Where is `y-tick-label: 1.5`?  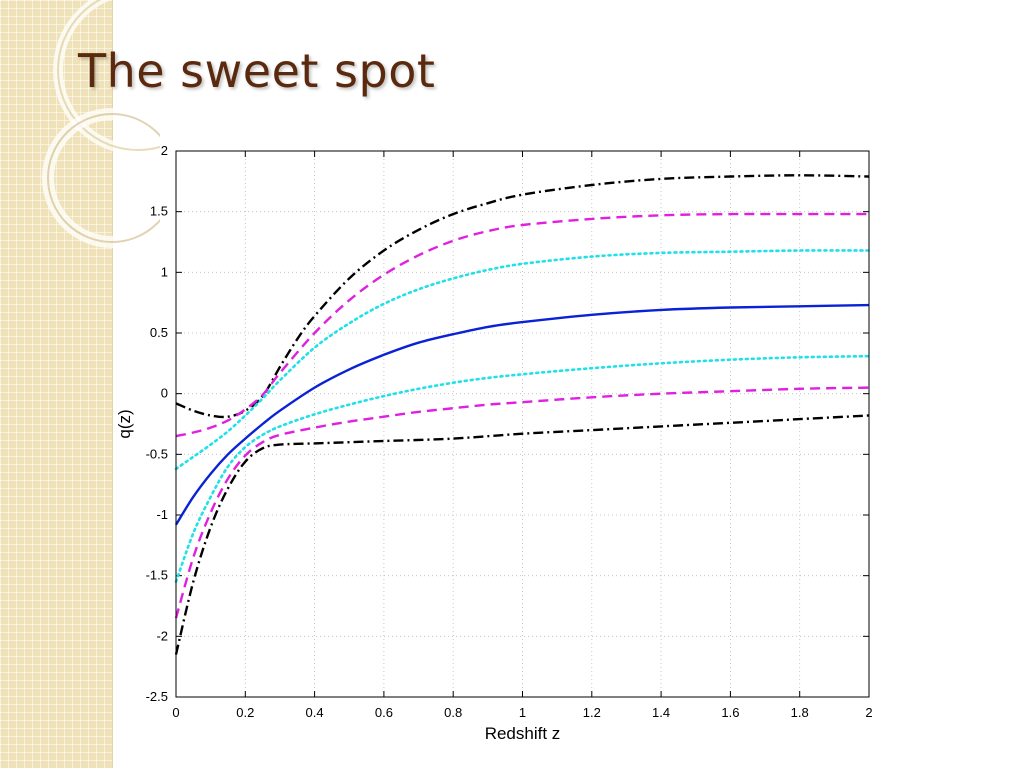 y-tick-label: 1.5 is located at coordinates (159, 211).